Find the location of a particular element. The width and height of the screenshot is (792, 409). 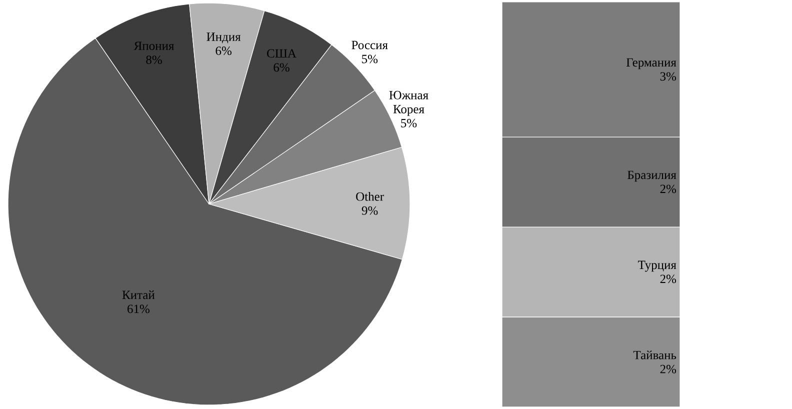

slice-label: Индия is located at coordinates (223, 38).